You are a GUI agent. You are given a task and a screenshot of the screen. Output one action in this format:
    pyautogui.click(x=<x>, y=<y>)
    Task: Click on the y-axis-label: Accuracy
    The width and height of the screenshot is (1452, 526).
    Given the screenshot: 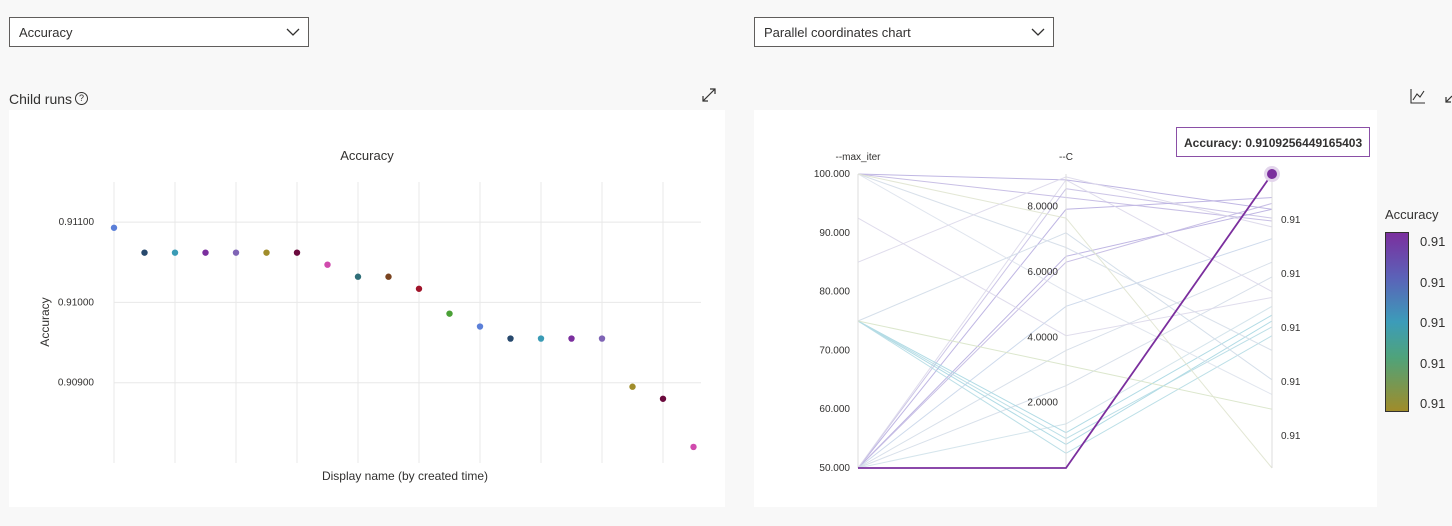 What is the action you would take?
    pyautogui.click(x=45, y=321)
    